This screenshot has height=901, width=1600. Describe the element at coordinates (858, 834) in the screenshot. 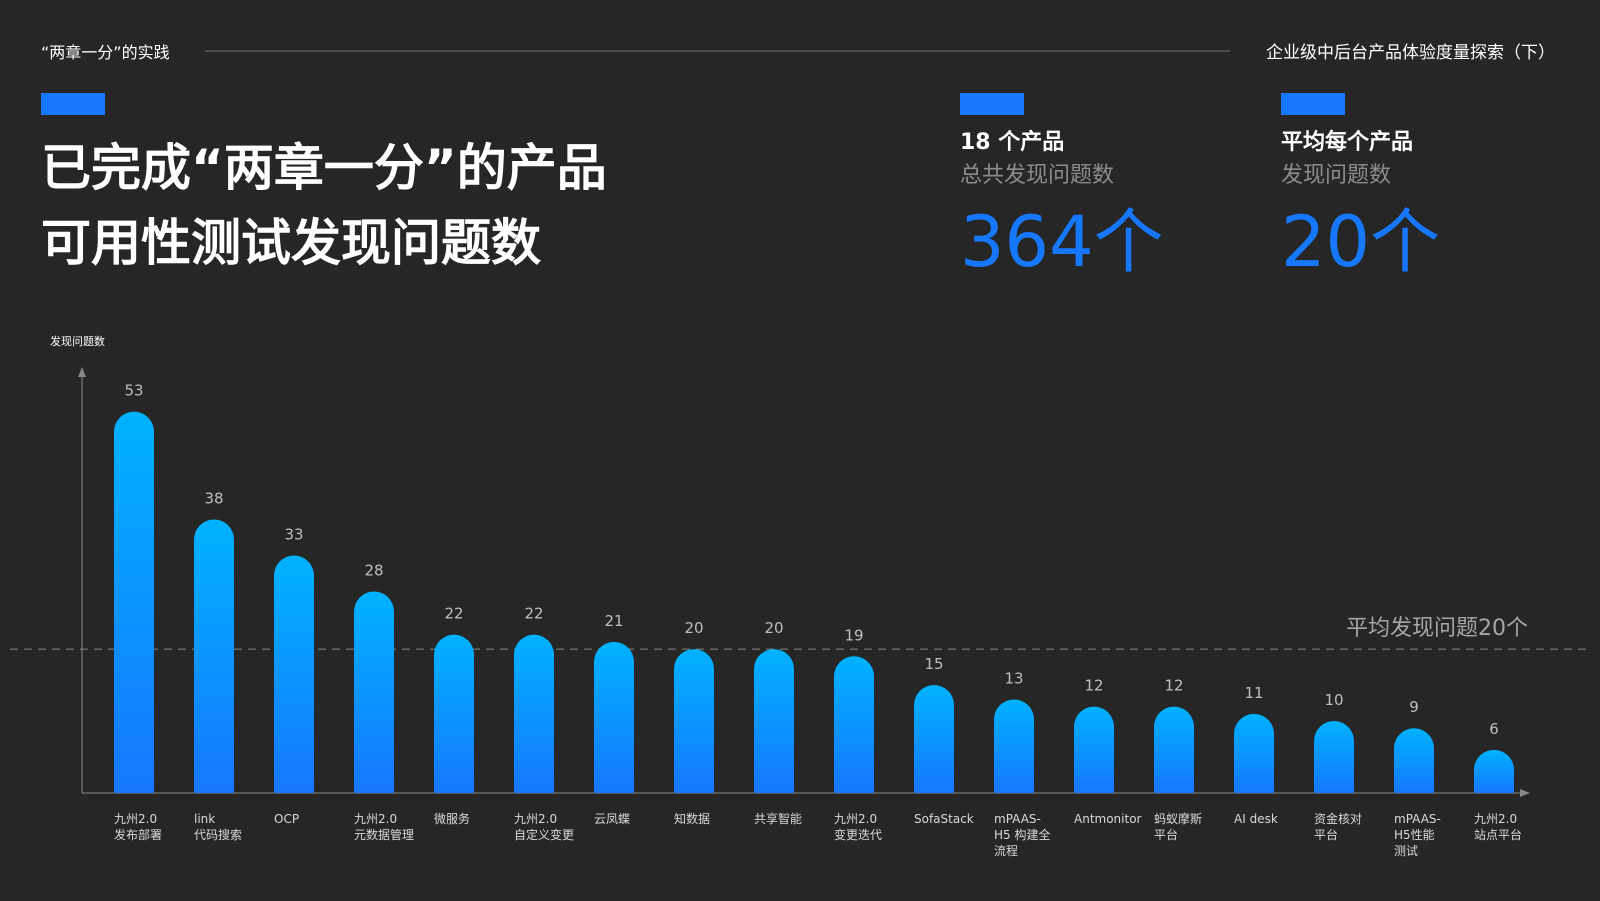

I see `x-tick-label-line: 变更迭代` at that location.